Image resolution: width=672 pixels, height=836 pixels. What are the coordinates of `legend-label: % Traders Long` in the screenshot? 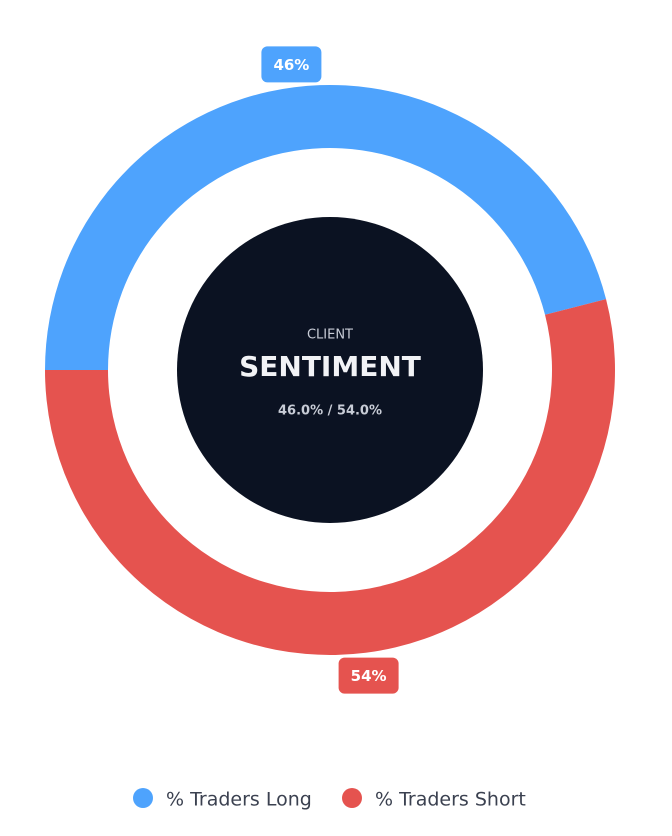 It's located at (239, 800).